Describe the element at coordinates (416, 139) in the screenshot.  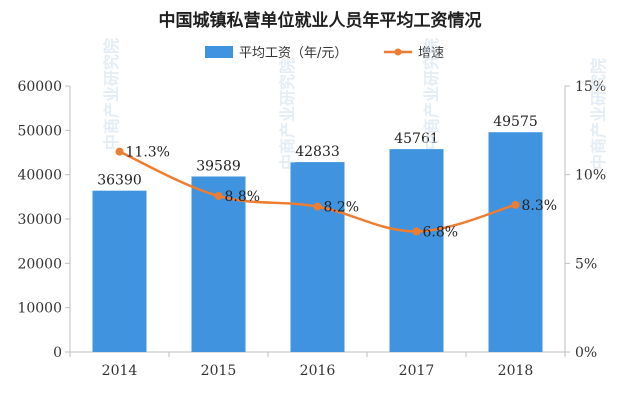
I see `bar-value-label: 45761` at that location.